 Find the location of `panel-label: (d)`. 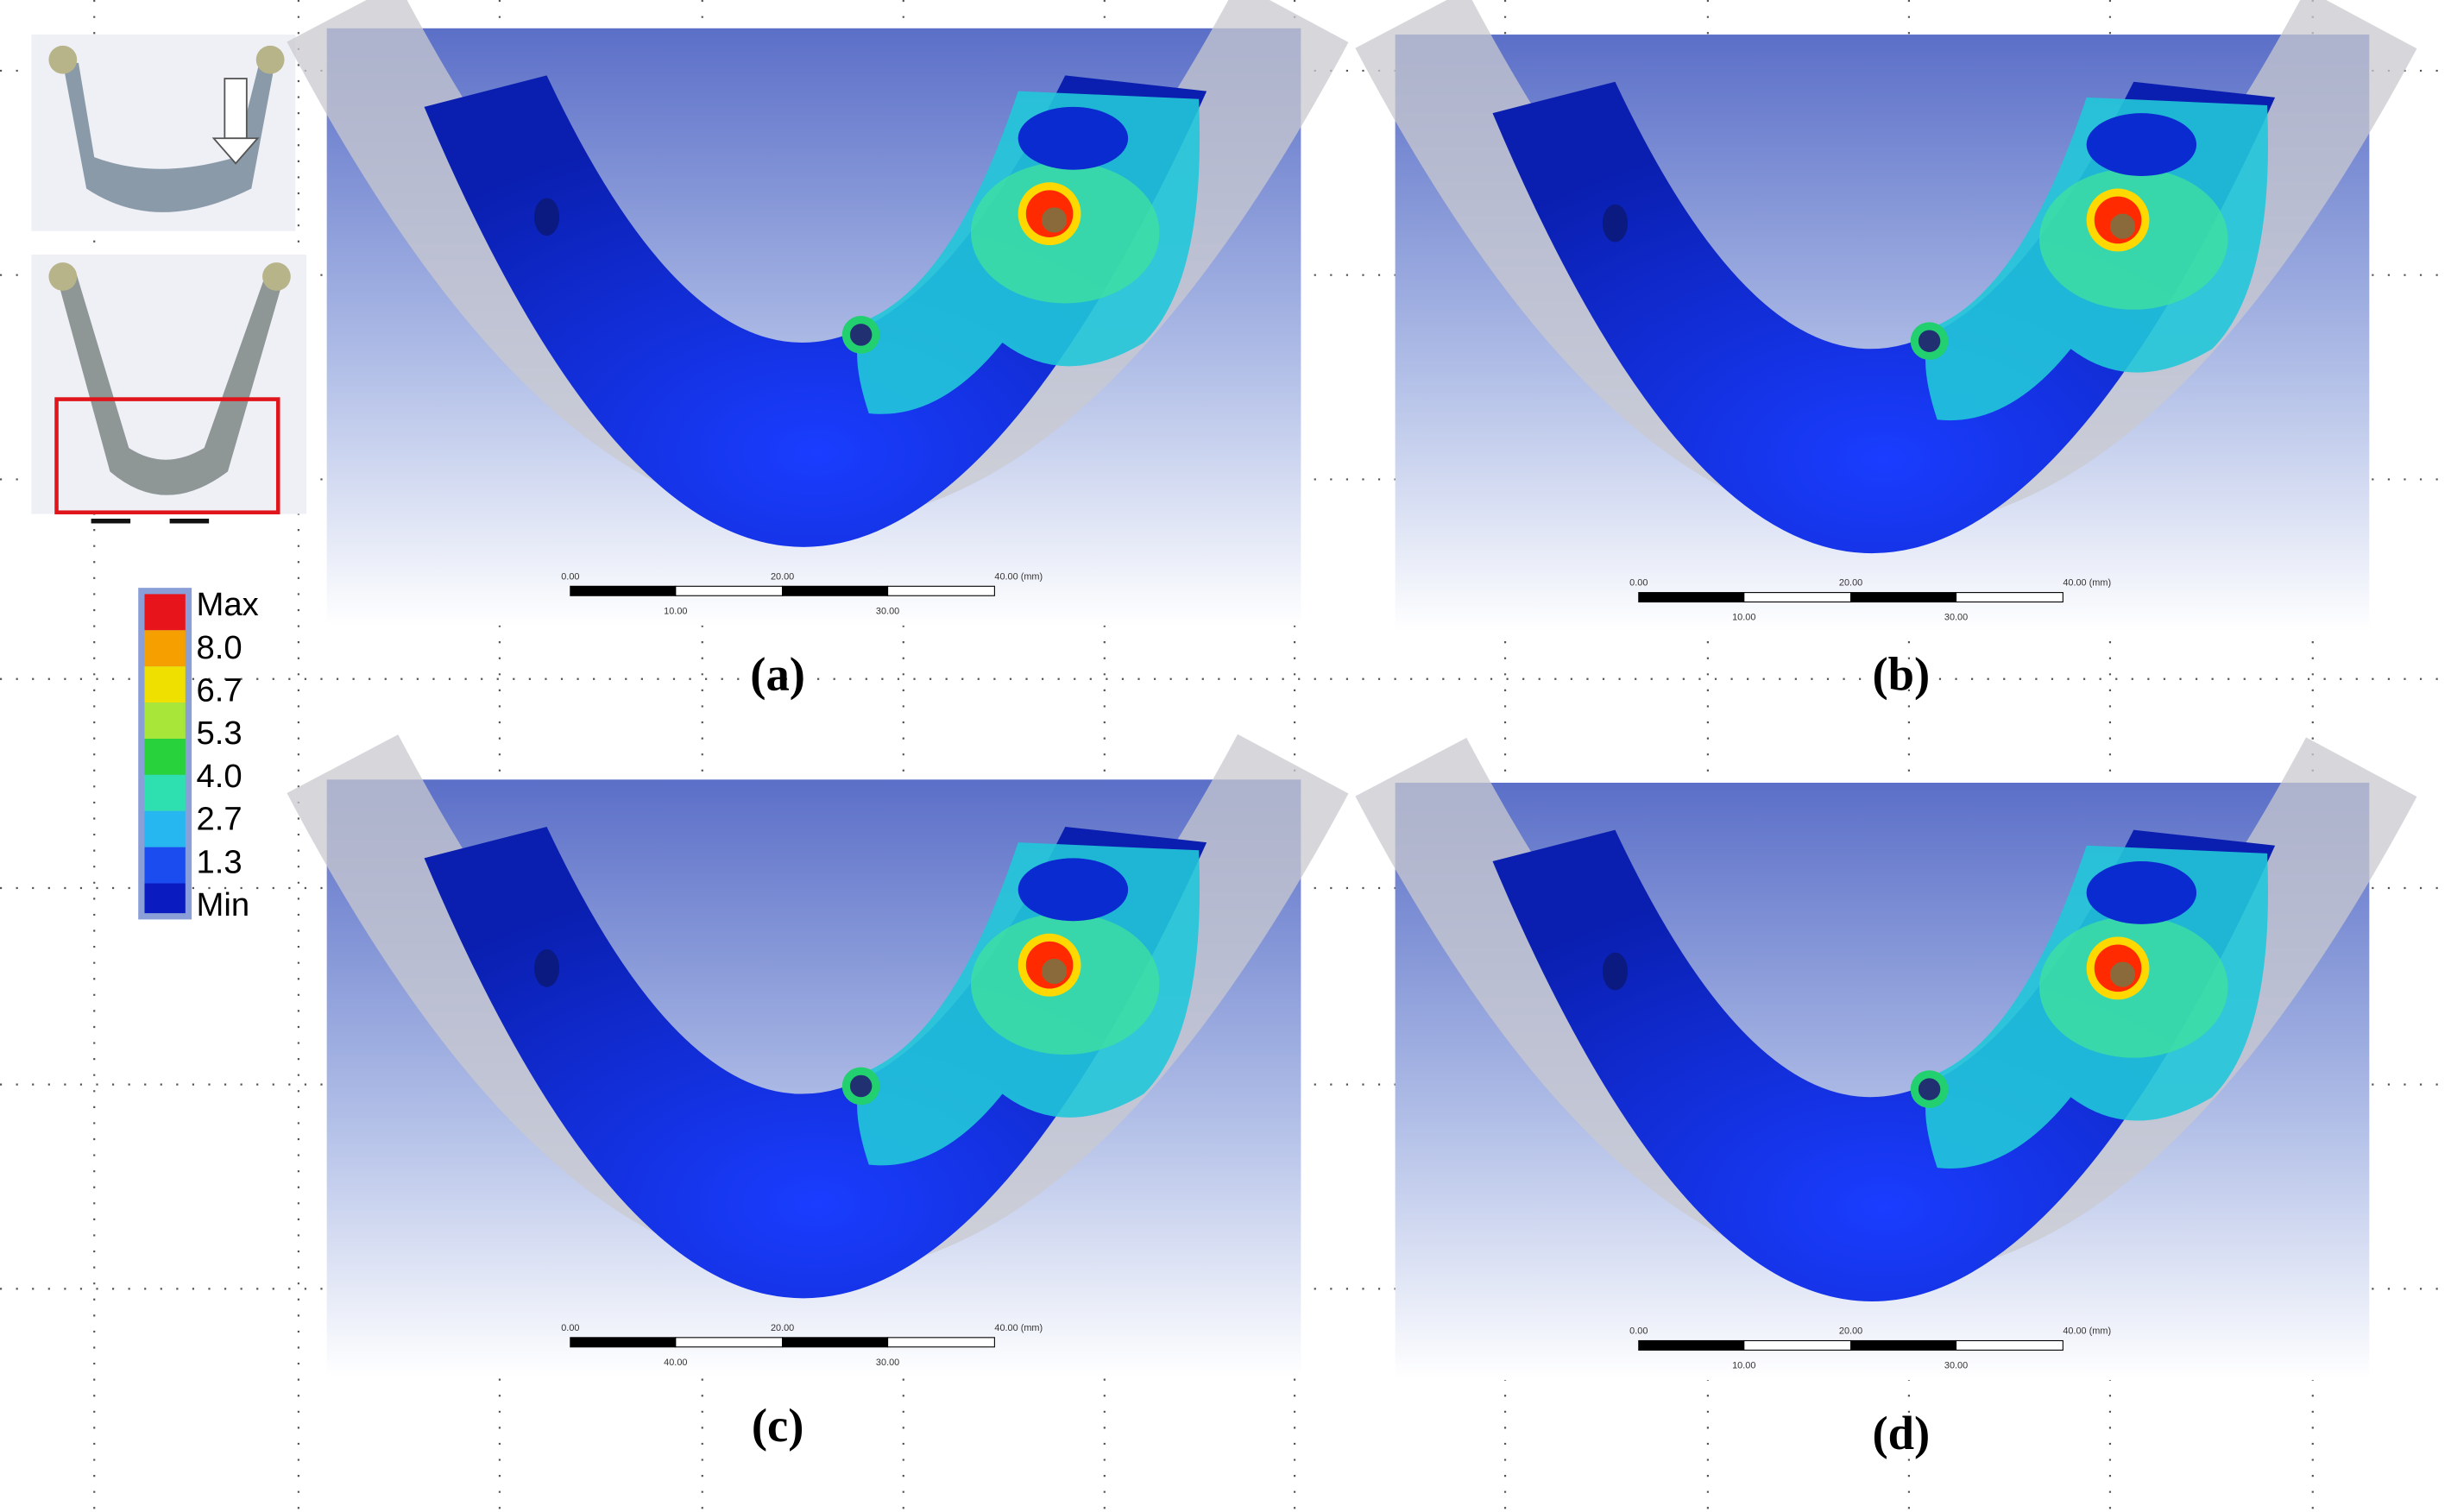

panel-label: (d) is located at coordinates (1901, 1433).